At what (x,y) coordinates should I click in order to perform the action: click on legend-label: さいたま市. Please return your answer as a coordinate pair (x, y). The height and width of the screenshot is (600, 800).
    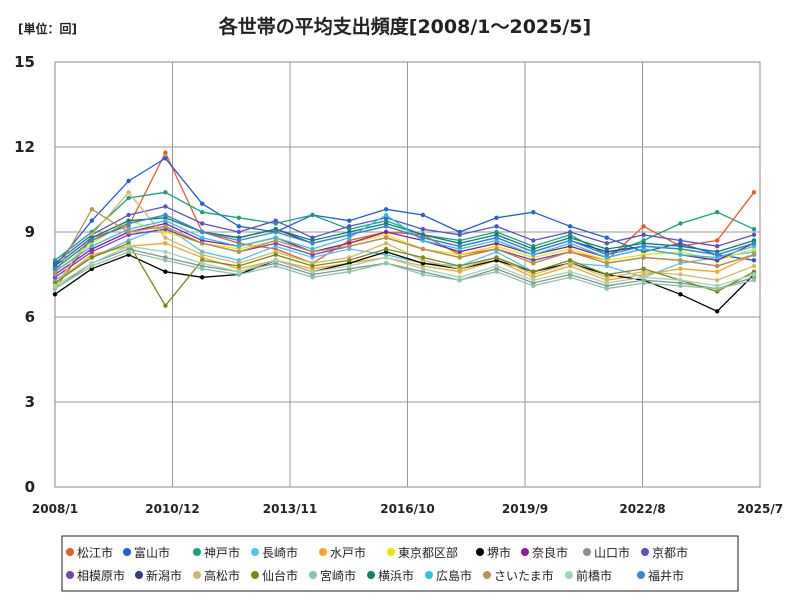
    Looking at the image, I should click on (524, 575).